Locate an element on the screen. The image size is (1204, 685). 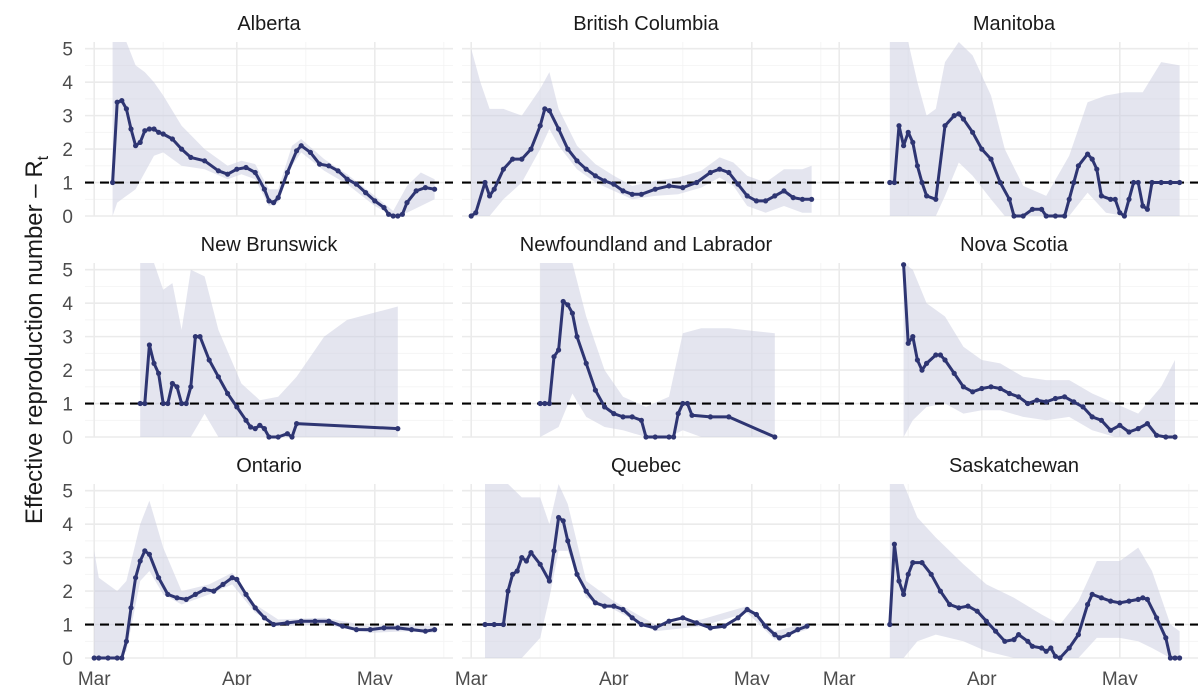
x-tick-label: Apr is located at coordinates (237, 677).